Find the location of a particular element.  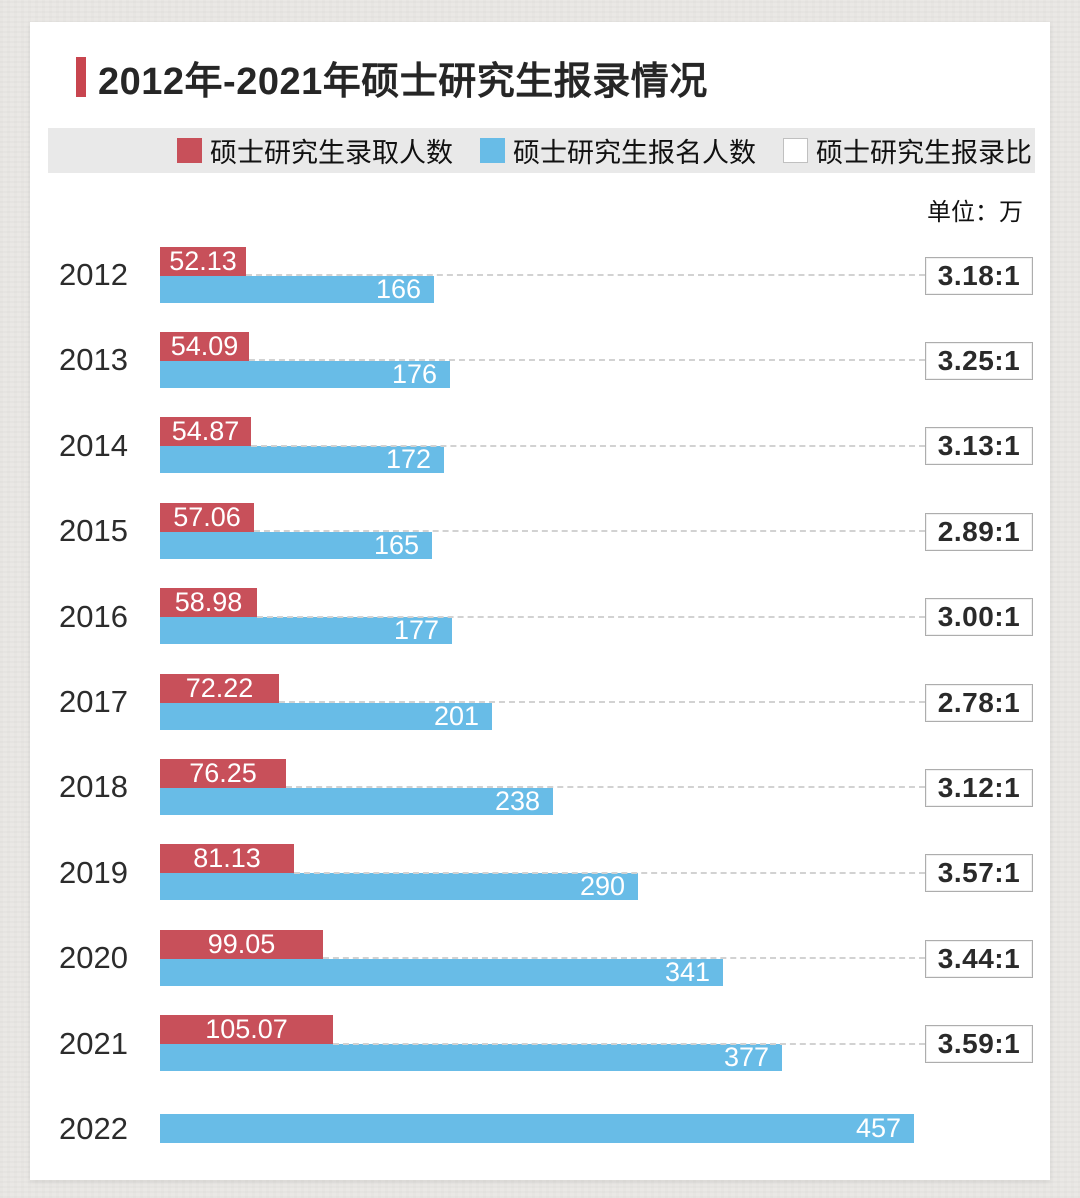

chart-row-2017: 2017 72.22 201 2.78:1 is located at coordinates (540, 701).